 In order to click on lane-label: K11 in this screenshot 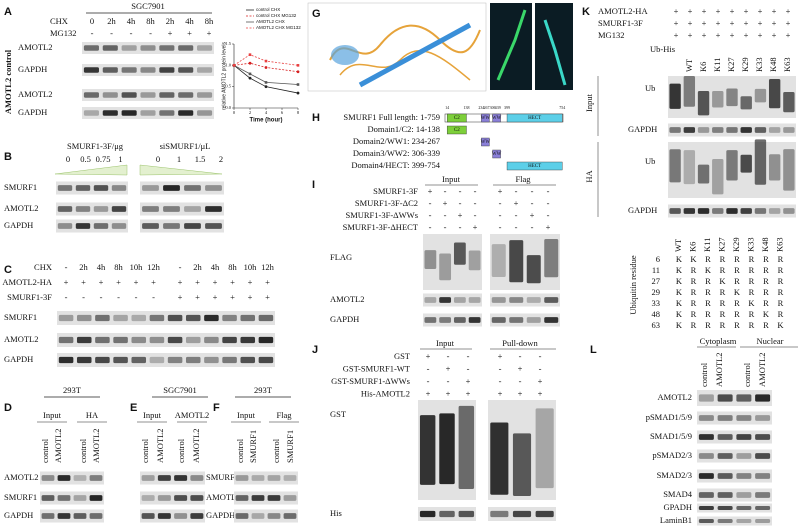, I will do `click(717, 65)`.